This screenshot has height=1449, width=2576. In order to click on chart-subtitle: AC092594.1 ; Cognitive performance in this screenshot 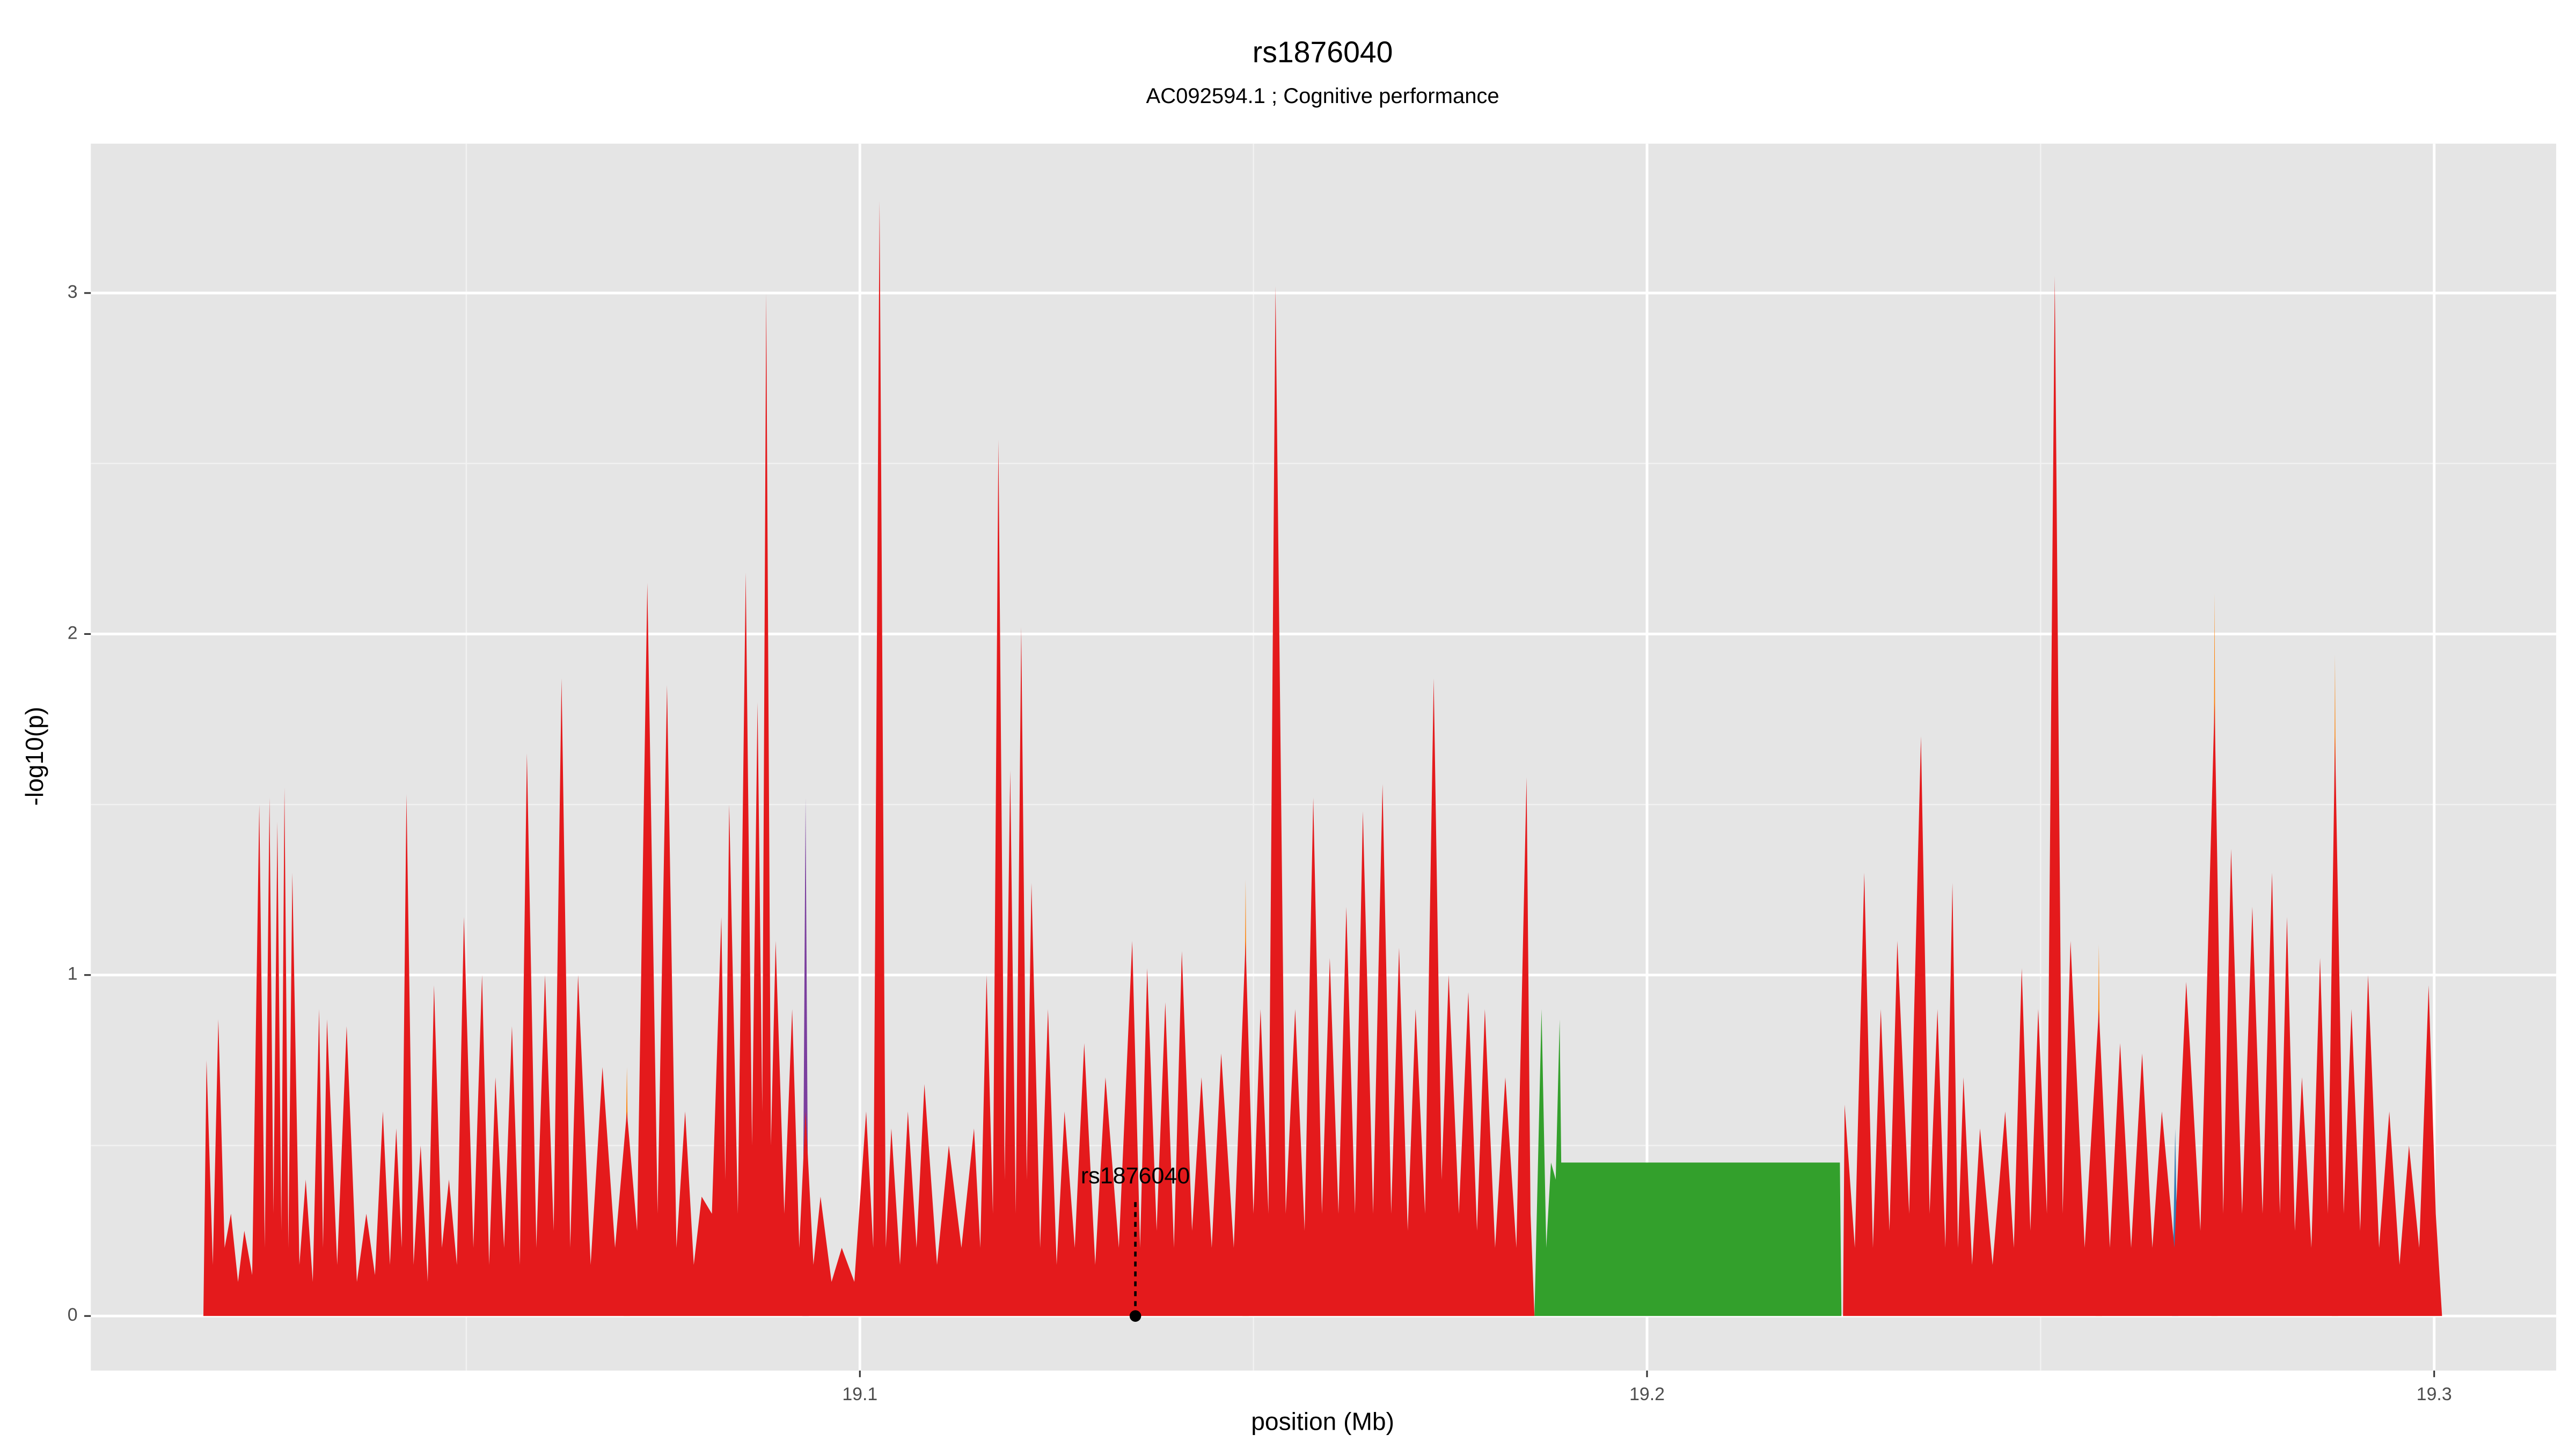, I will do `click(1322, 96)`.